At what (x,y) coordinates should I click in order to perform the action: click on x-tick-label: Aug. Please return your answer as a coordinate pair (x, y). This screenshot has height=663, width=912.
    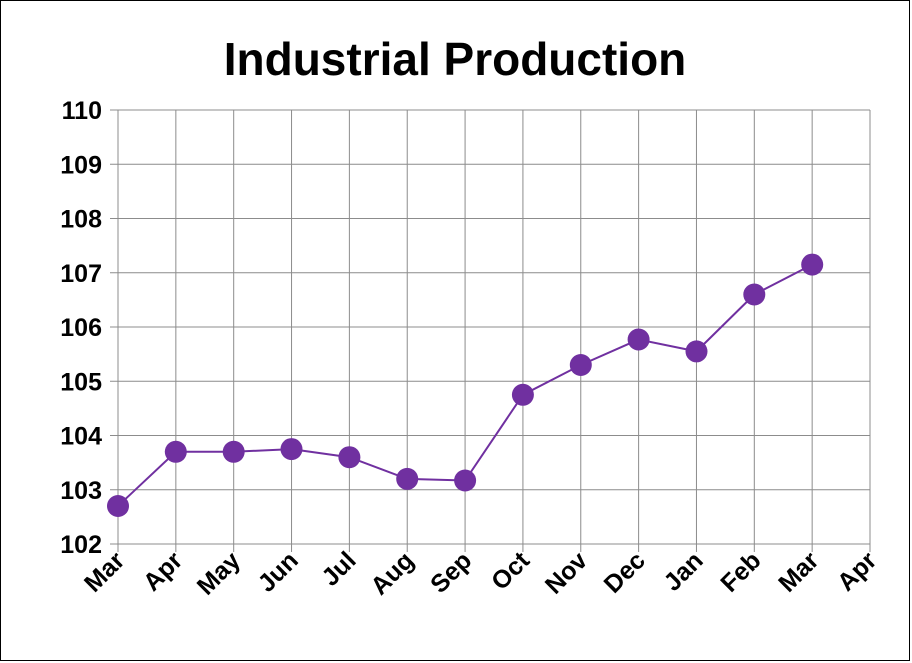
    Looking at the image, I should click on (392, 573).